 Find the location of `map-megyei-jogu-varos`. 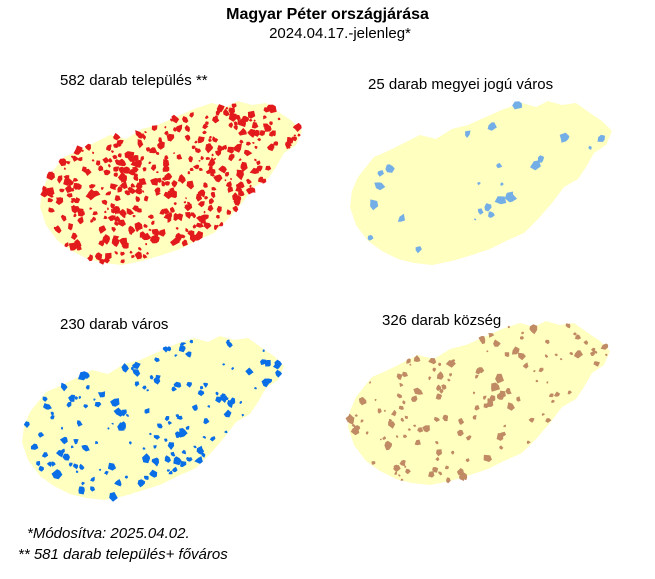

map-megyei-jogu-varos is located at coordinates (481, 183).